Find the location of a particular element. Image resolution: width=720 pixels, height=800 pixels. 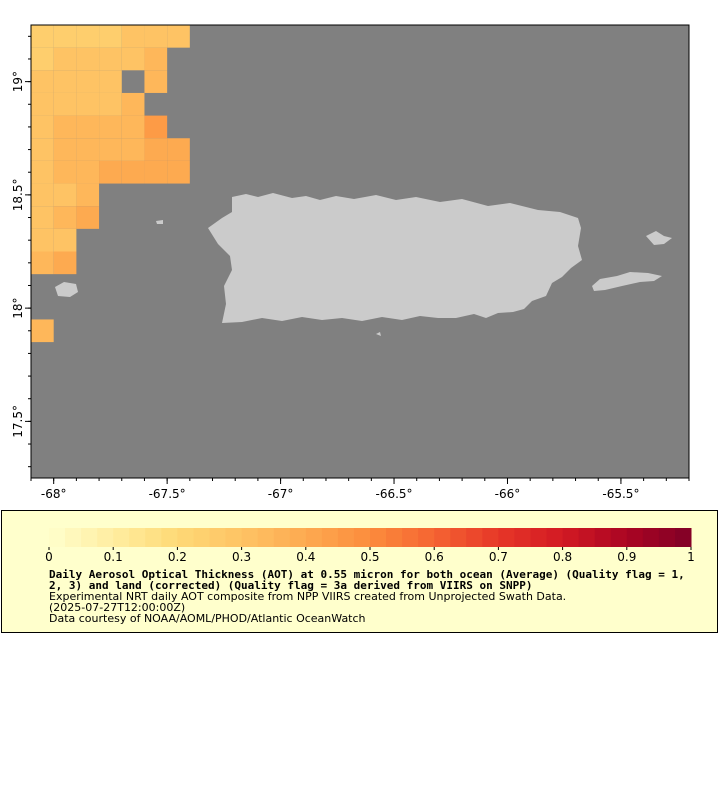

colorbar-tick-label: 0 is located at coordinates (49, 557).